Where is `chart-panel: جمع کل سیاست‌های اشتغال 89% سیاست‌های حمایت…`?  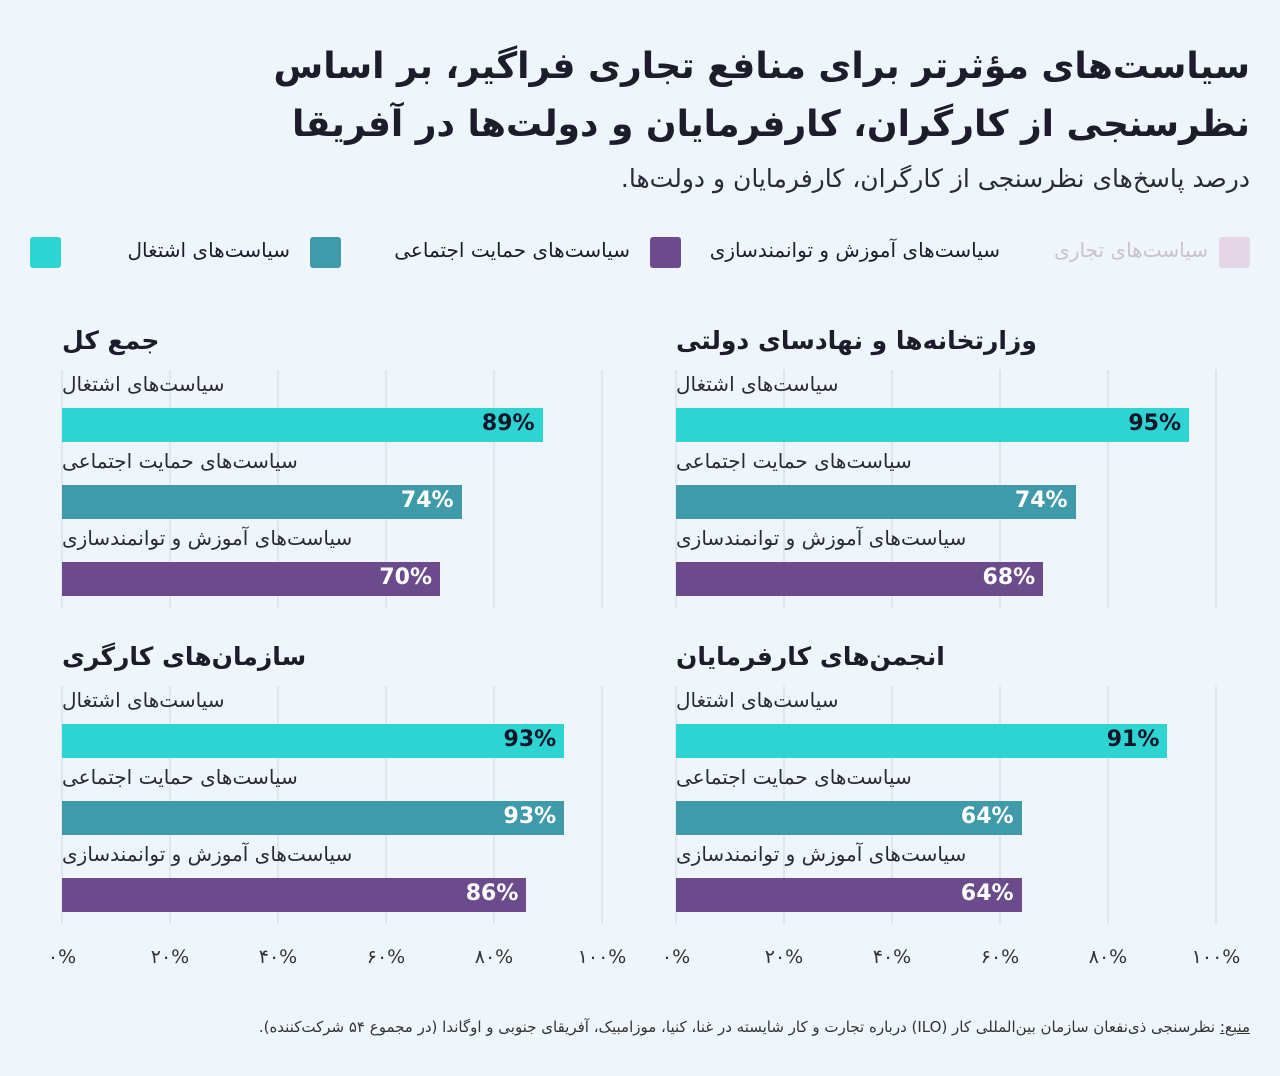
chart-panel: جمع کل سیاست‌های اشتغال 89% سیاست‌های حمایت… is located at coordinates (344, 467).